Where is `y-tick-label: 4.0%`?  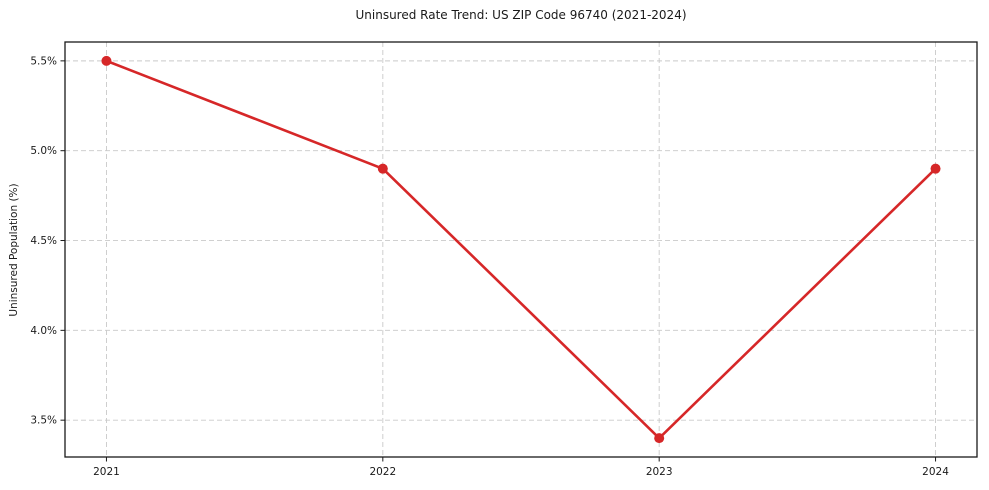 y-tick-label: 4.0% is located at coordinates (43, 331).